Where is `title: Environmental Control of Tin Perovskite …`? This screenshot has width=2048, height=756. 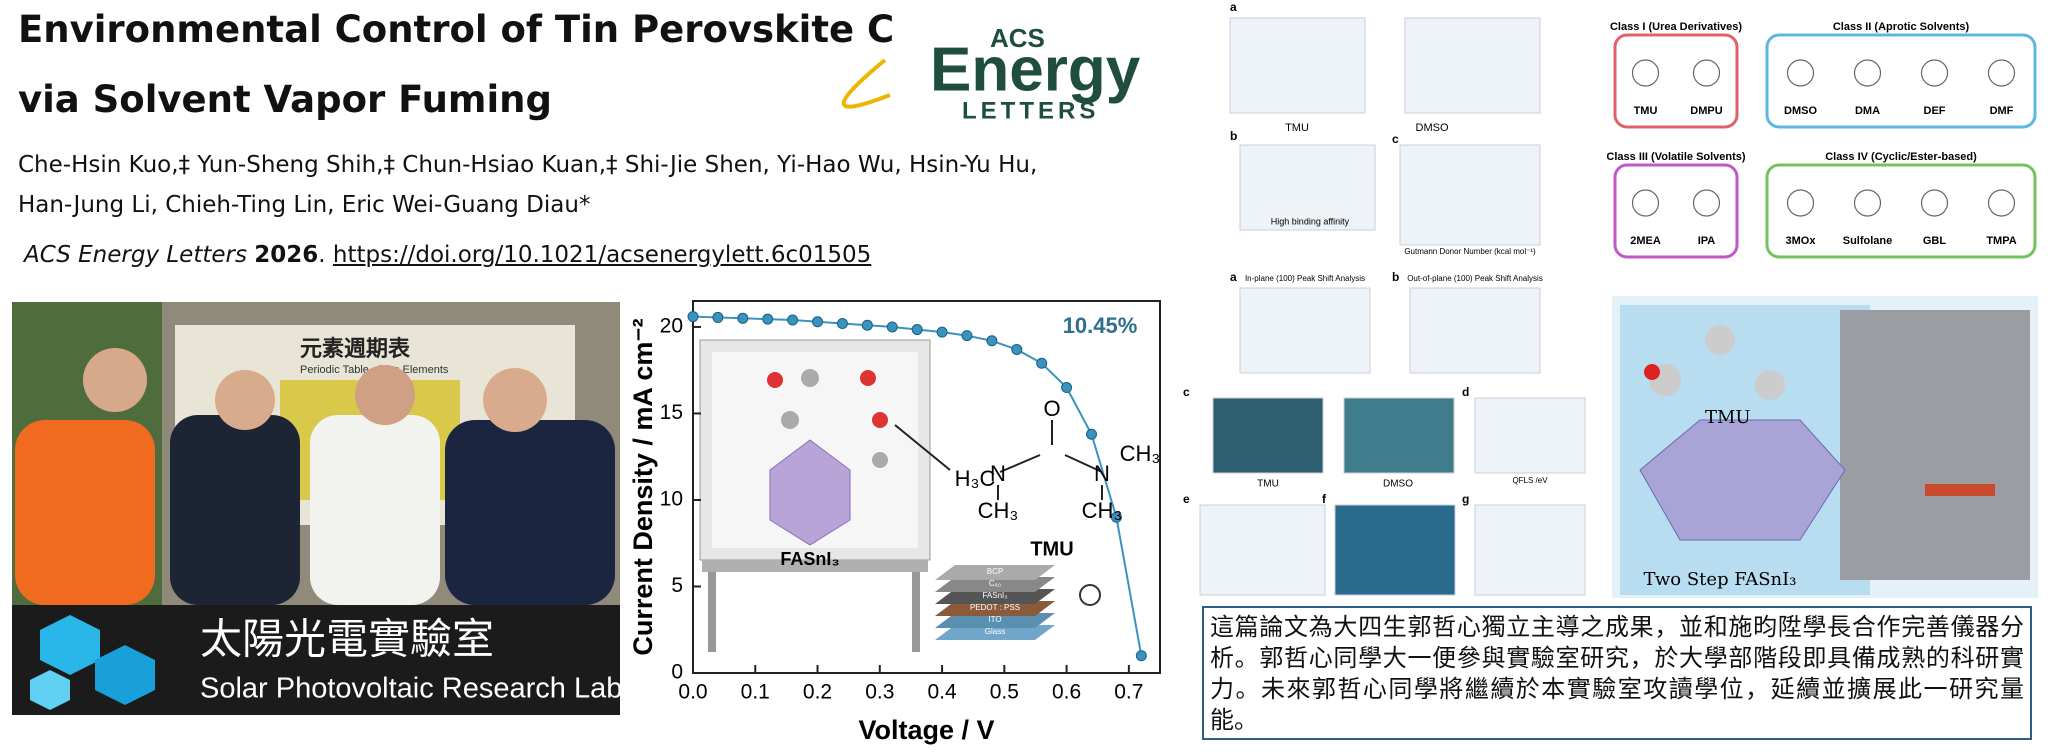
title: Environmental Control of Tin Perovskite … is located at coordinates (456, 29).